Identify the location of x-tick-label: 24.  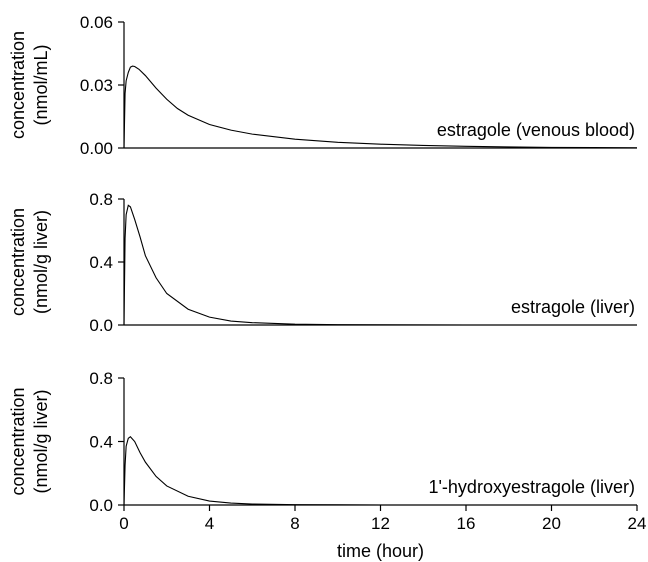
(637, 523).